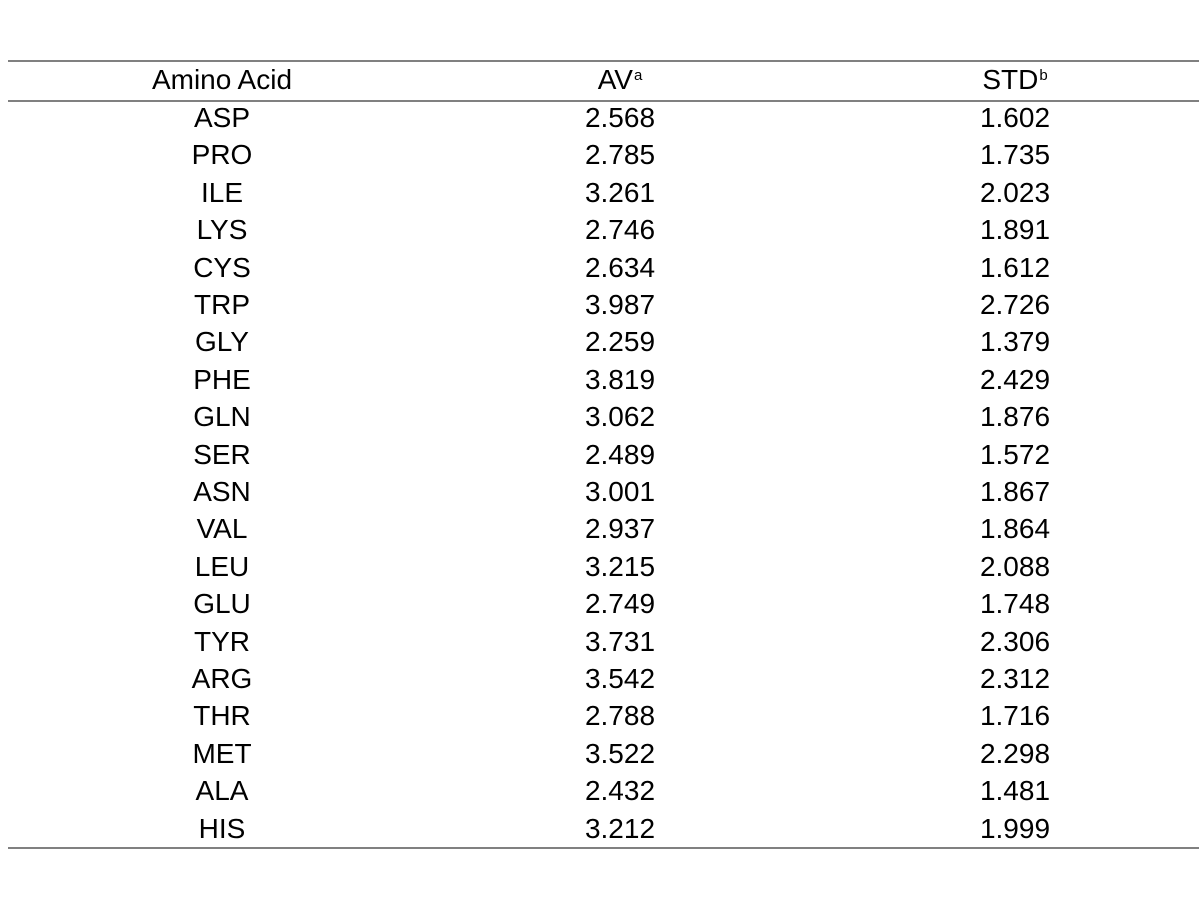  I want to click on av-cell: 3.987, so click(620, 304).